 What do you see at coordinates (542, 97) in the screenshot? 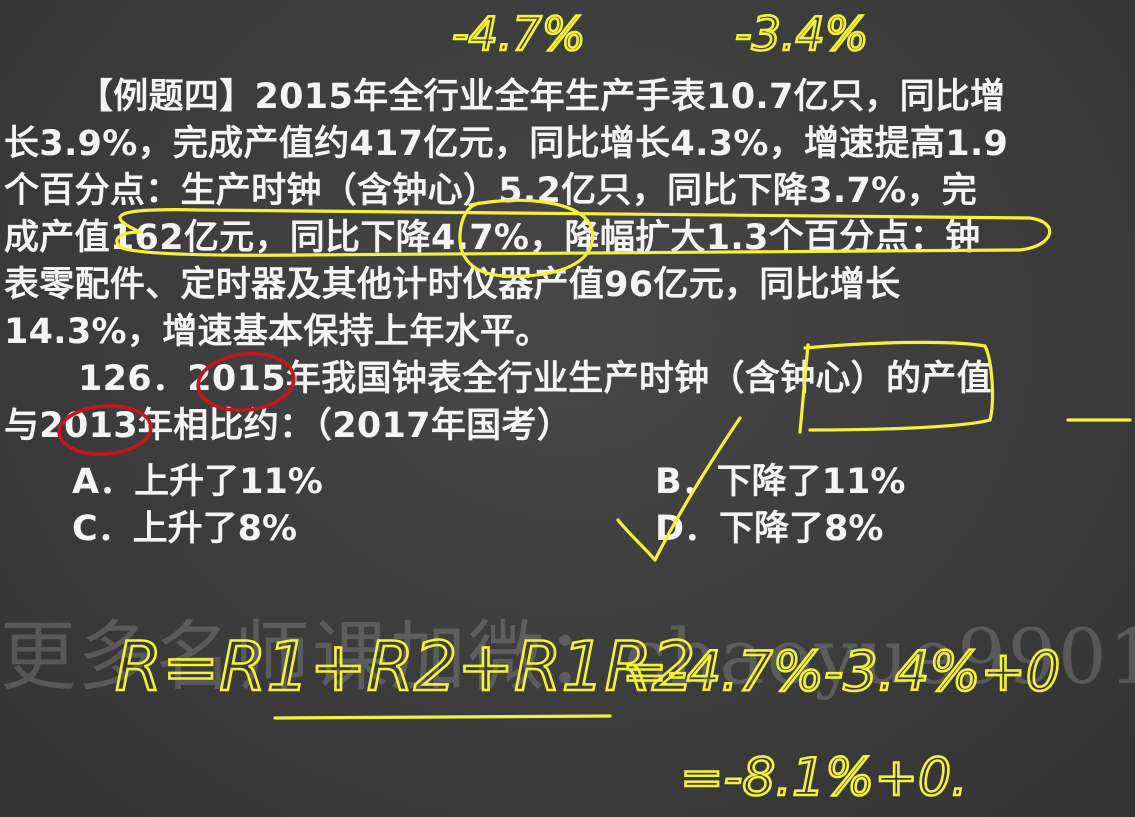
I see `passage-line-1: 【例题四】2015年全行业全年生产手表10.7亿只，同比增` at bounding box center [542, 97].